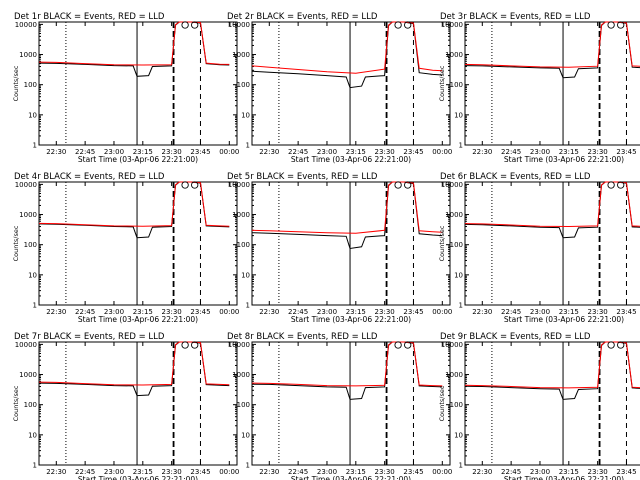  I want to click on panel-title: Det 7r BLACK = Events, RED = LLD, so click(89, 337).